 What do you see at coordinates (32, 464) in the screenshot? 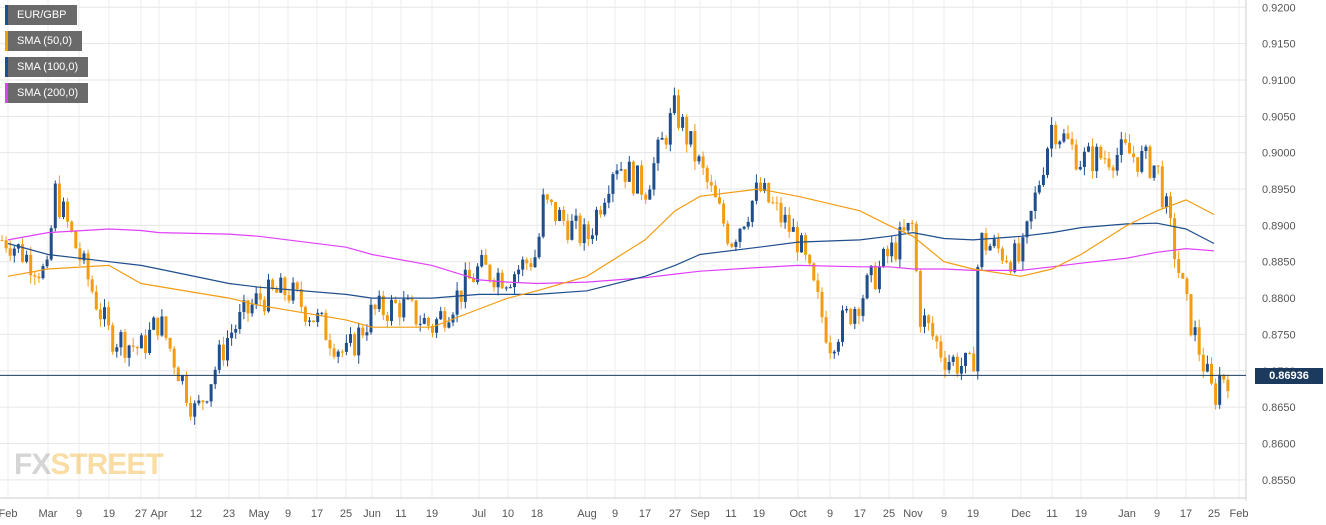
I see `logo-fx: FX` at bounding box center [32, 464].